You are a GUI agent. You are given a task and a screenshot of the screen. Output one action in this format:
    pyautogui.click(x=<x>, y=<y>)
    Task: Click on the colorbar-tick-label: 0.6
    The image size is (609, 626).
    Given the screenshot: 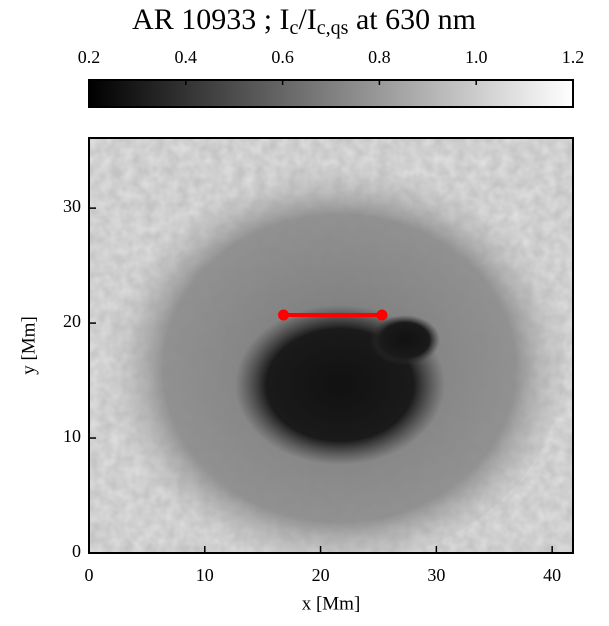 What is the action you would take?
    pyautogui.click(x=282, y=57)
    